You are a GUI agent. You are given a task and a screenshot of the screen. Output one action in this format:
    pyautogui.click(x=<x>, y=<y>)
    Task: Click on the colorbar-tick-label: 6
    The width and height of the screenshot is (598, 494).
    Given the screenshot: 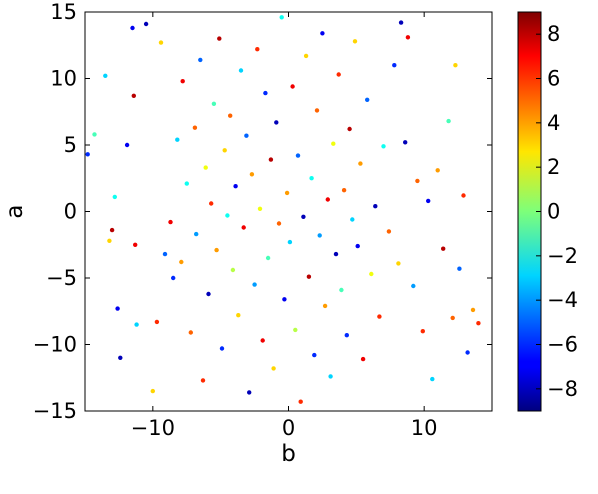 What is the action you would take?
    pyautogui.click(x=553, y=79)
    